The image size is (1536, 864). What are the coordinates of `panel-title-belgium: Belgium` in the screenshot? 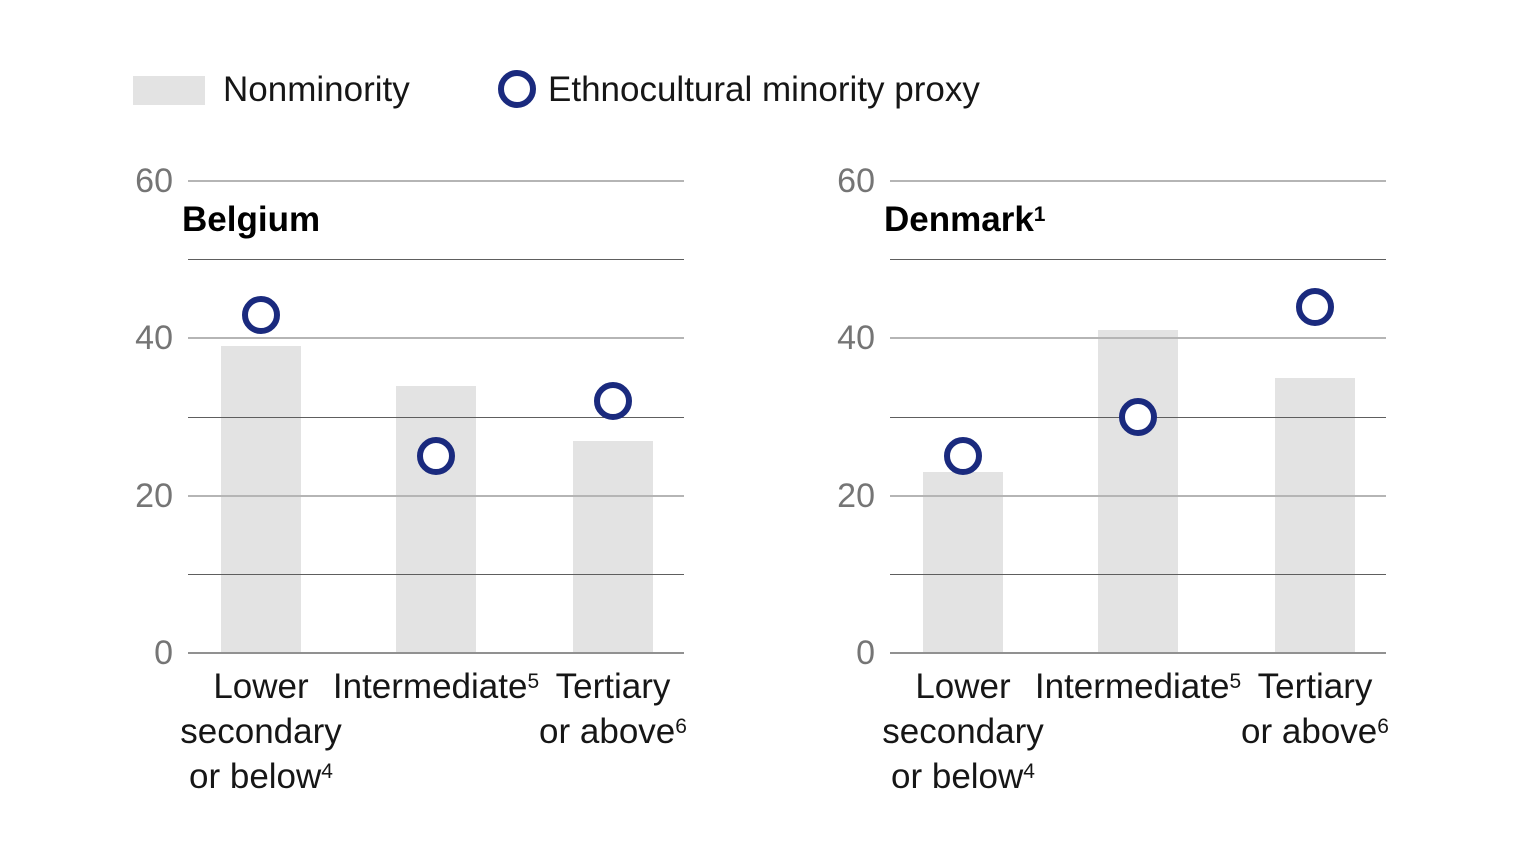 It's located at (251, 219).